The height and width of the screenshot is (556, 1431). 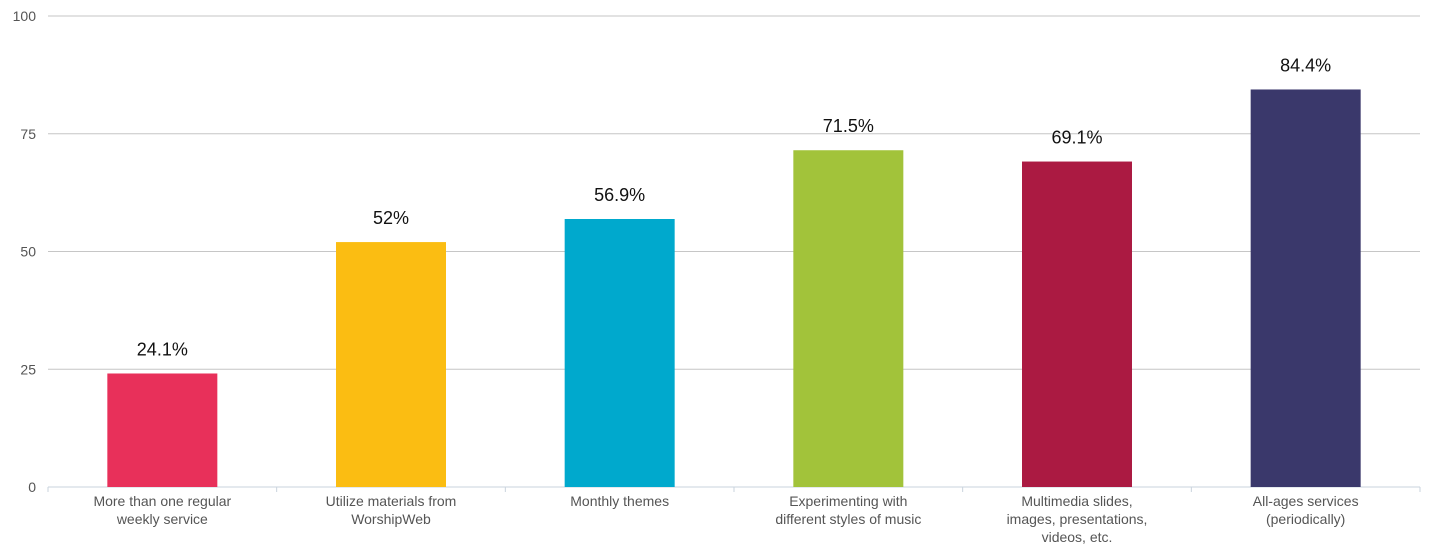 I want to click on y-tick-label: 50, so click(x=28, y=252).